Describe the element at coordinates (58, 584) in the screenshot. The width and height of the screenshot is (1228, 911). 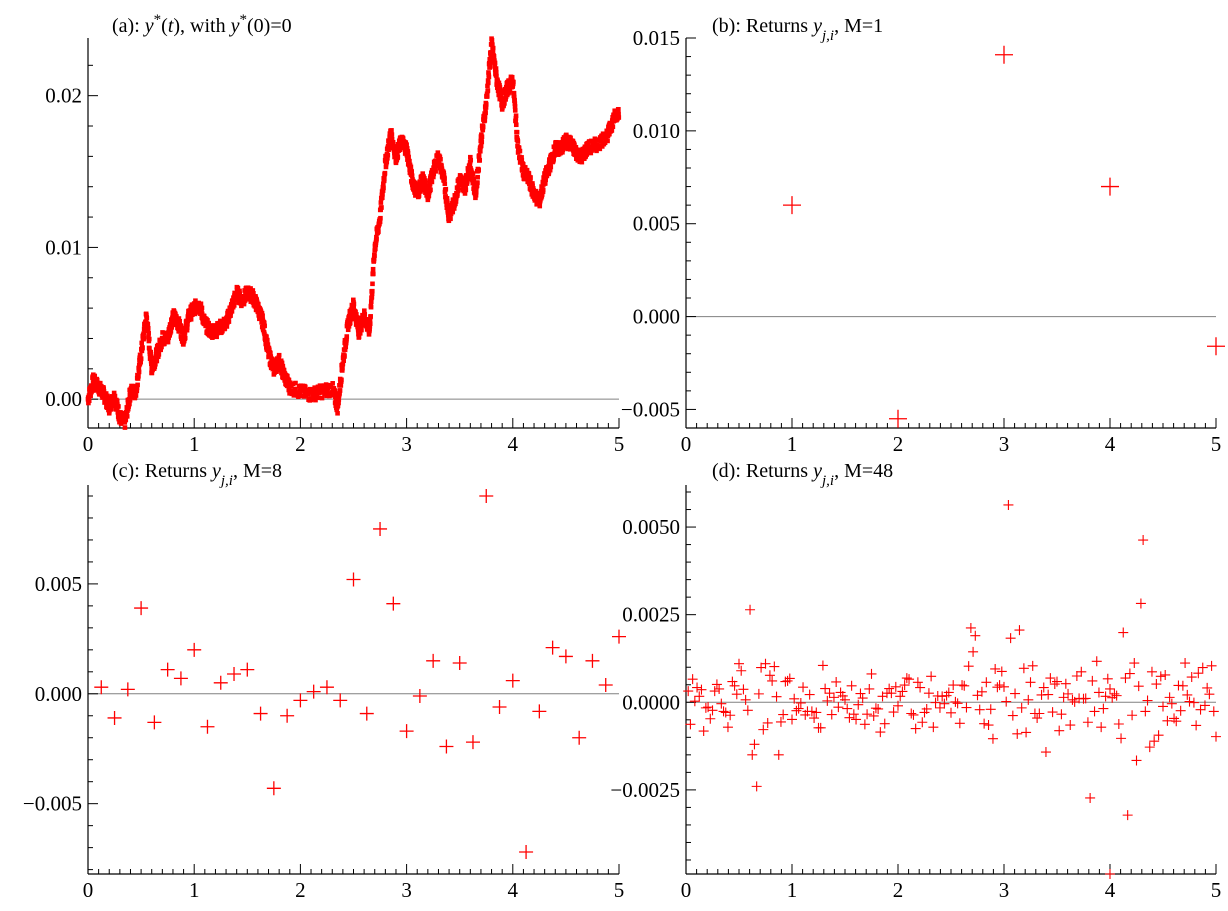
I see `y-tick-label: 0.005` at that location.